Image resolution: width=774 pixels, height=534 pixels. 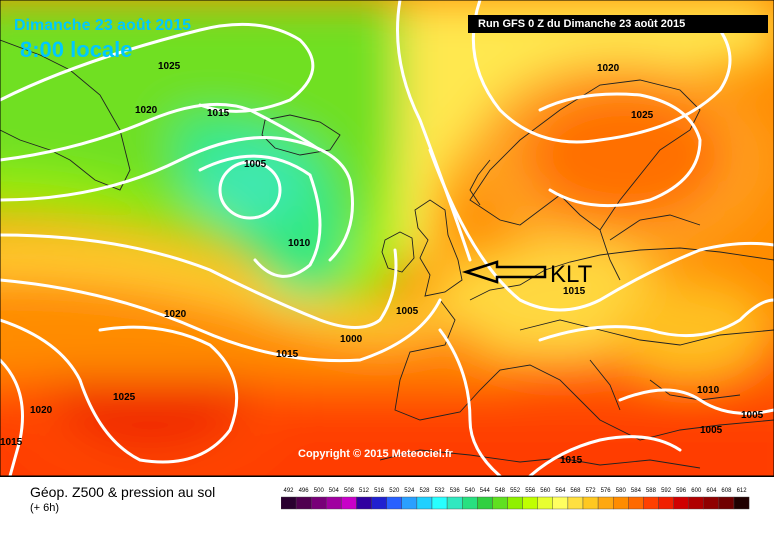 I want to click on scale-label: 524, so click(x=409, y=491).